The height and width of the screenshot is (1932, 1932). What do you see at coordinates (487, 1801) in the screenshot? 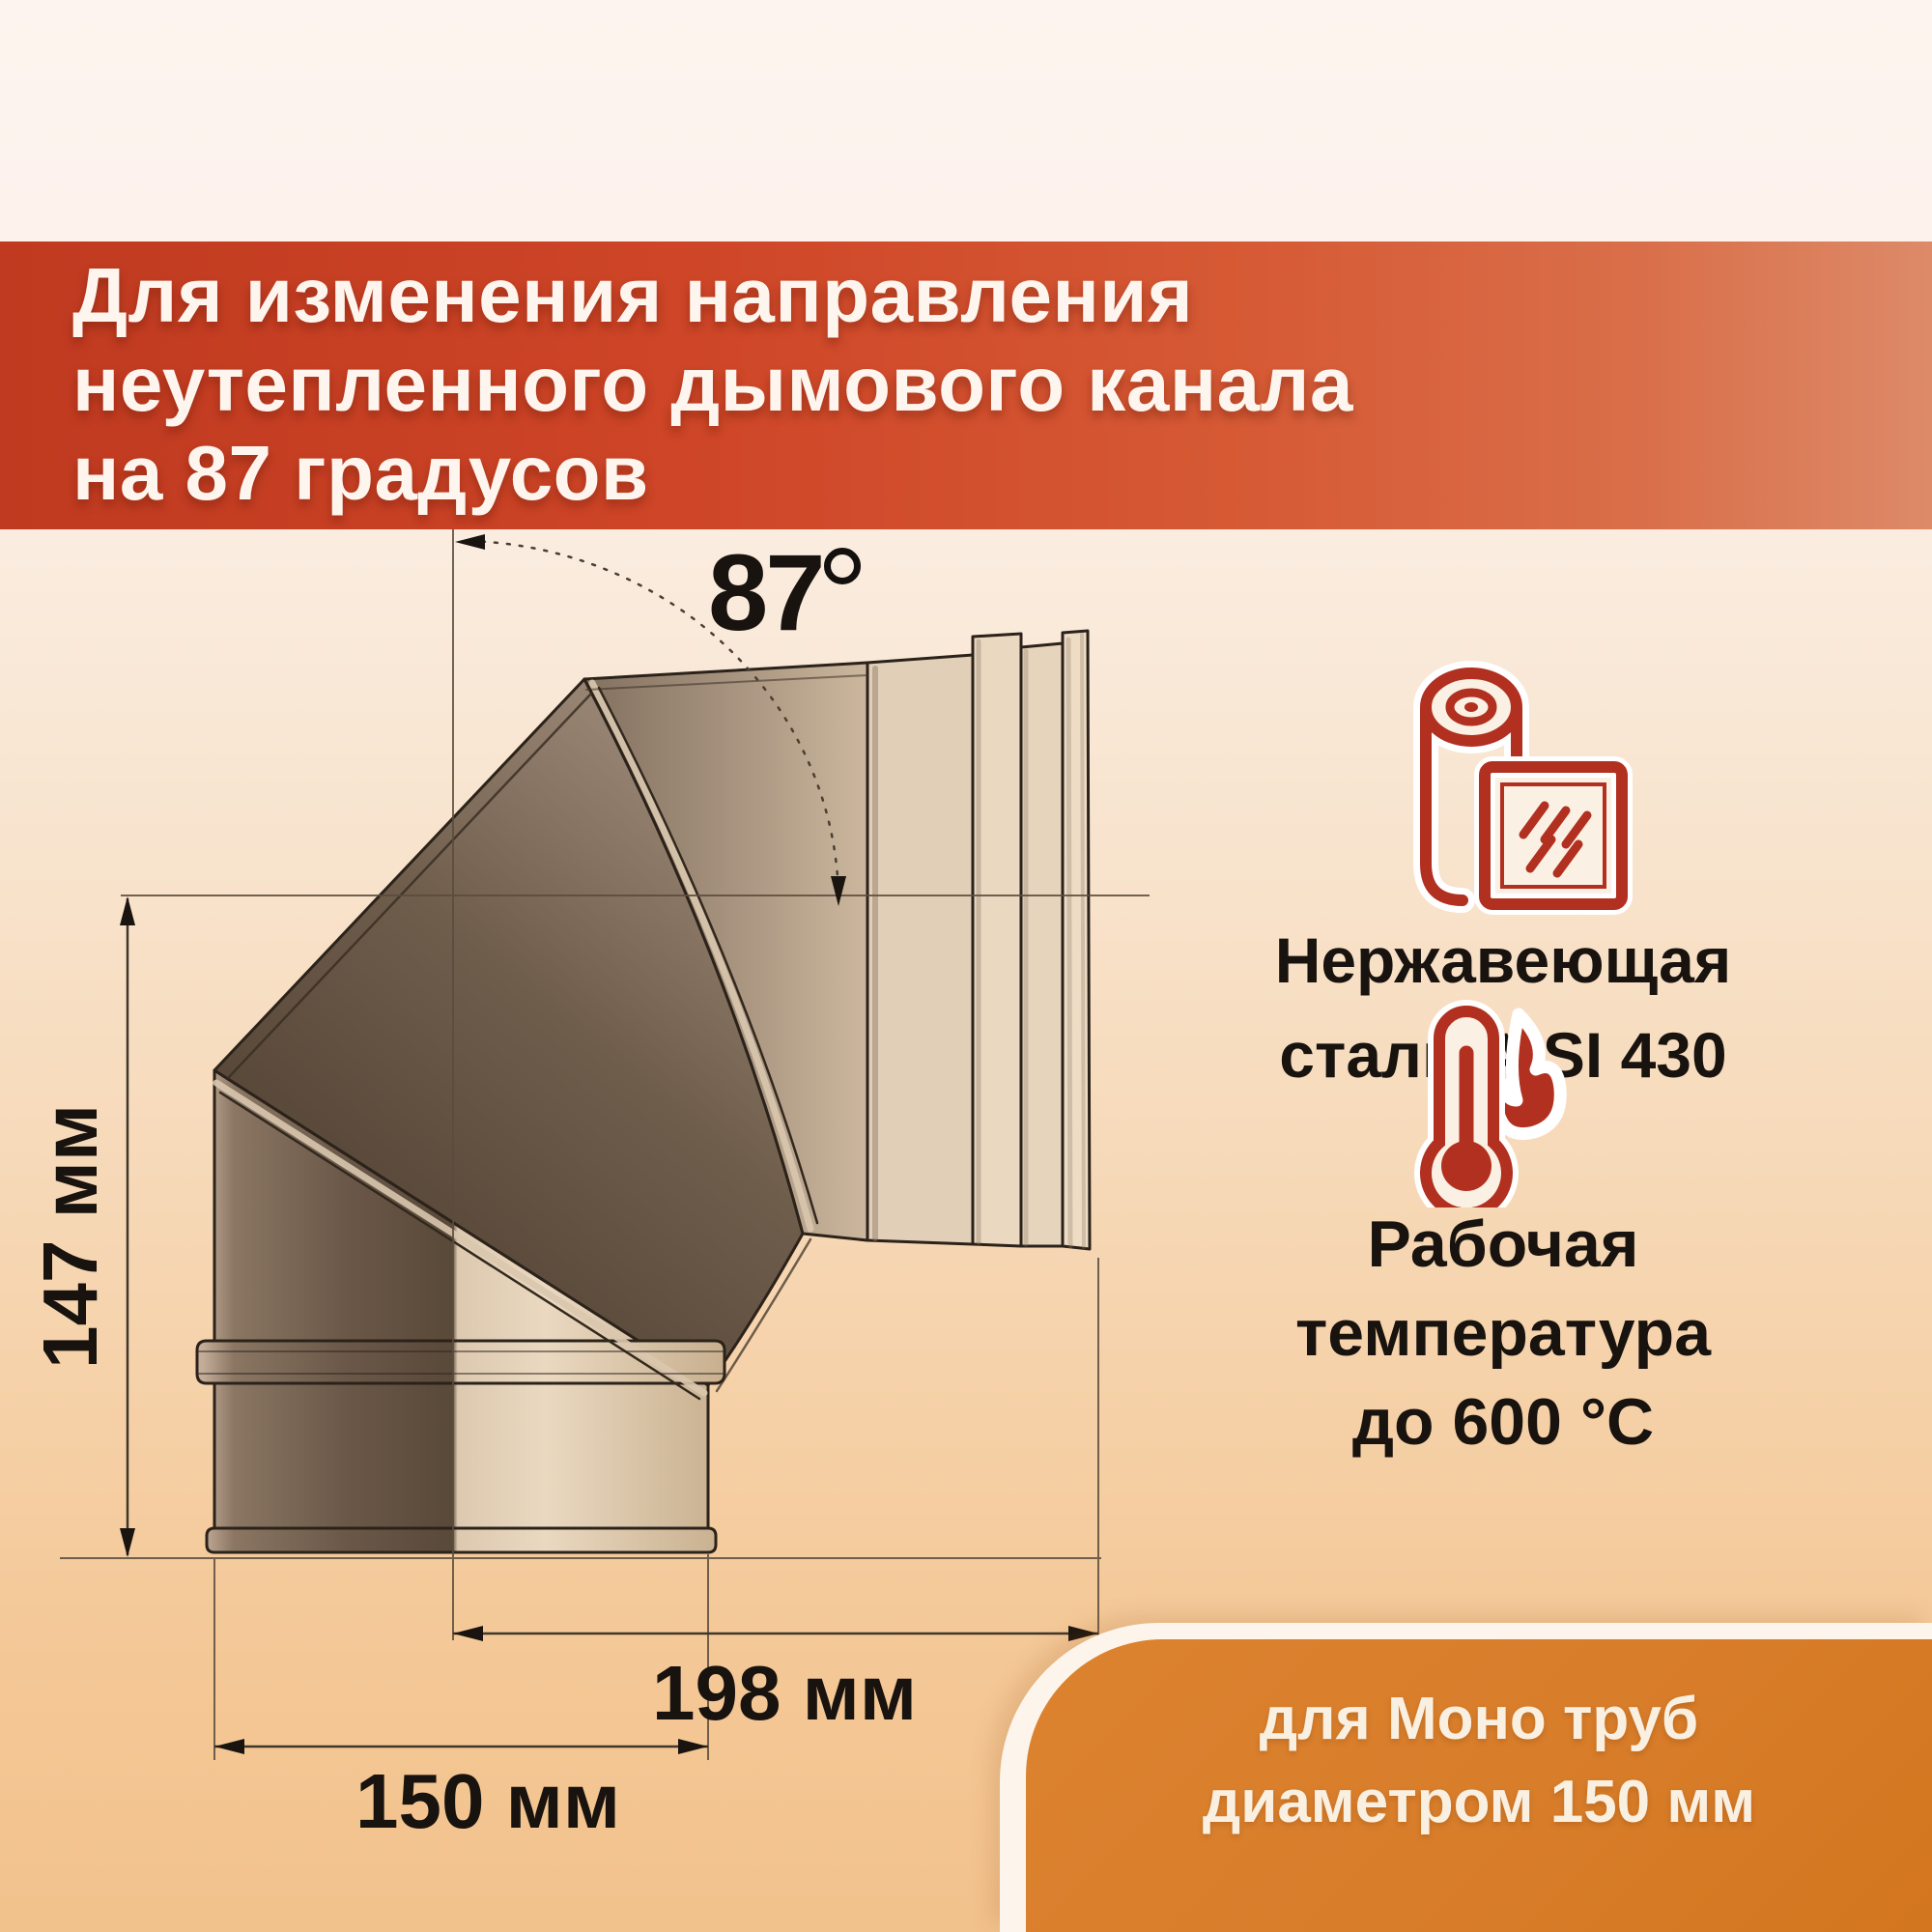
I see `dim-label-150: 150 мм` at bounding box center [487, 1801].